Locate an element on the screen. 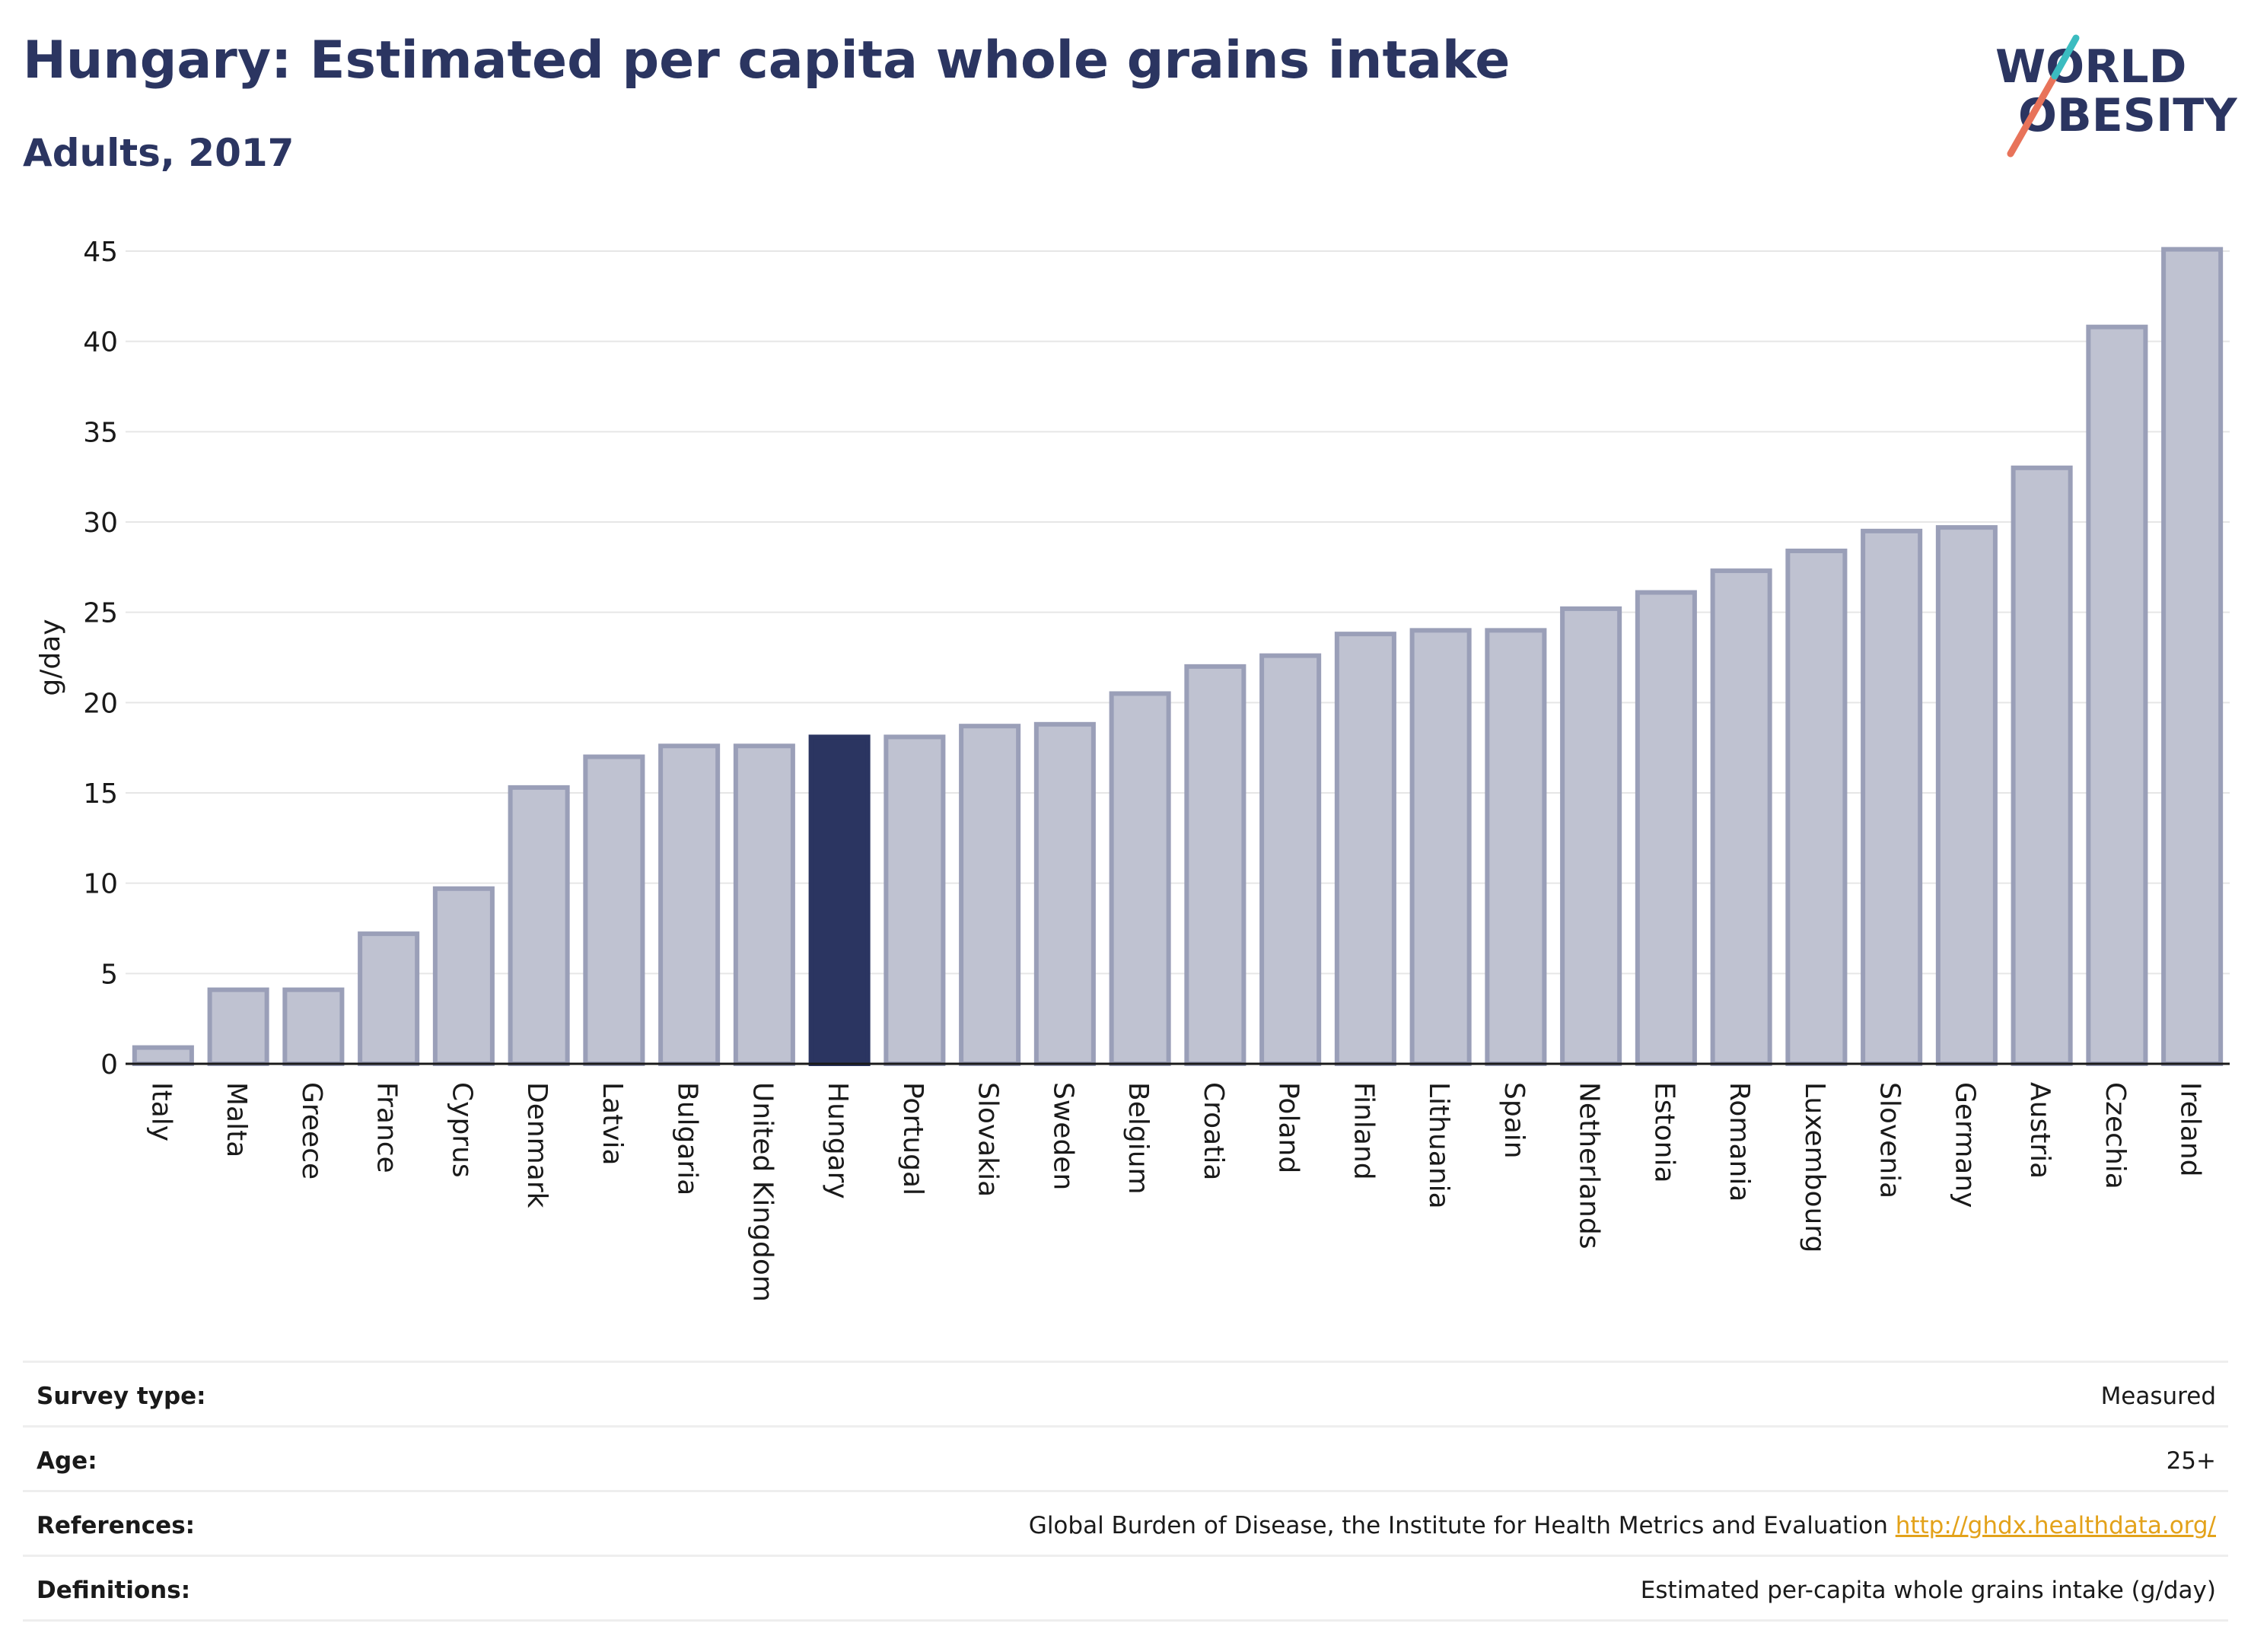 The height and width of the screenshot is (1652, 2251). bar-czechia is located at coordinates (2117, 695).